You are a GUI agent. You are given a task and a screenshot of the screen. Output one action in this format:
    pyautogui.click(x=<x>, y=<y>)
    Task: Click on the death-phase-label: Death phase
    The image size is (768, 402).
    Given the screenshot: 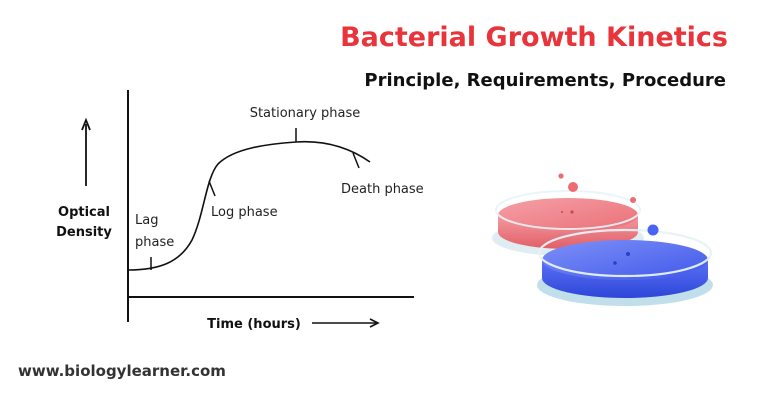 What is the action you would take?
    pyautogui.click(x=382, y=189)
    